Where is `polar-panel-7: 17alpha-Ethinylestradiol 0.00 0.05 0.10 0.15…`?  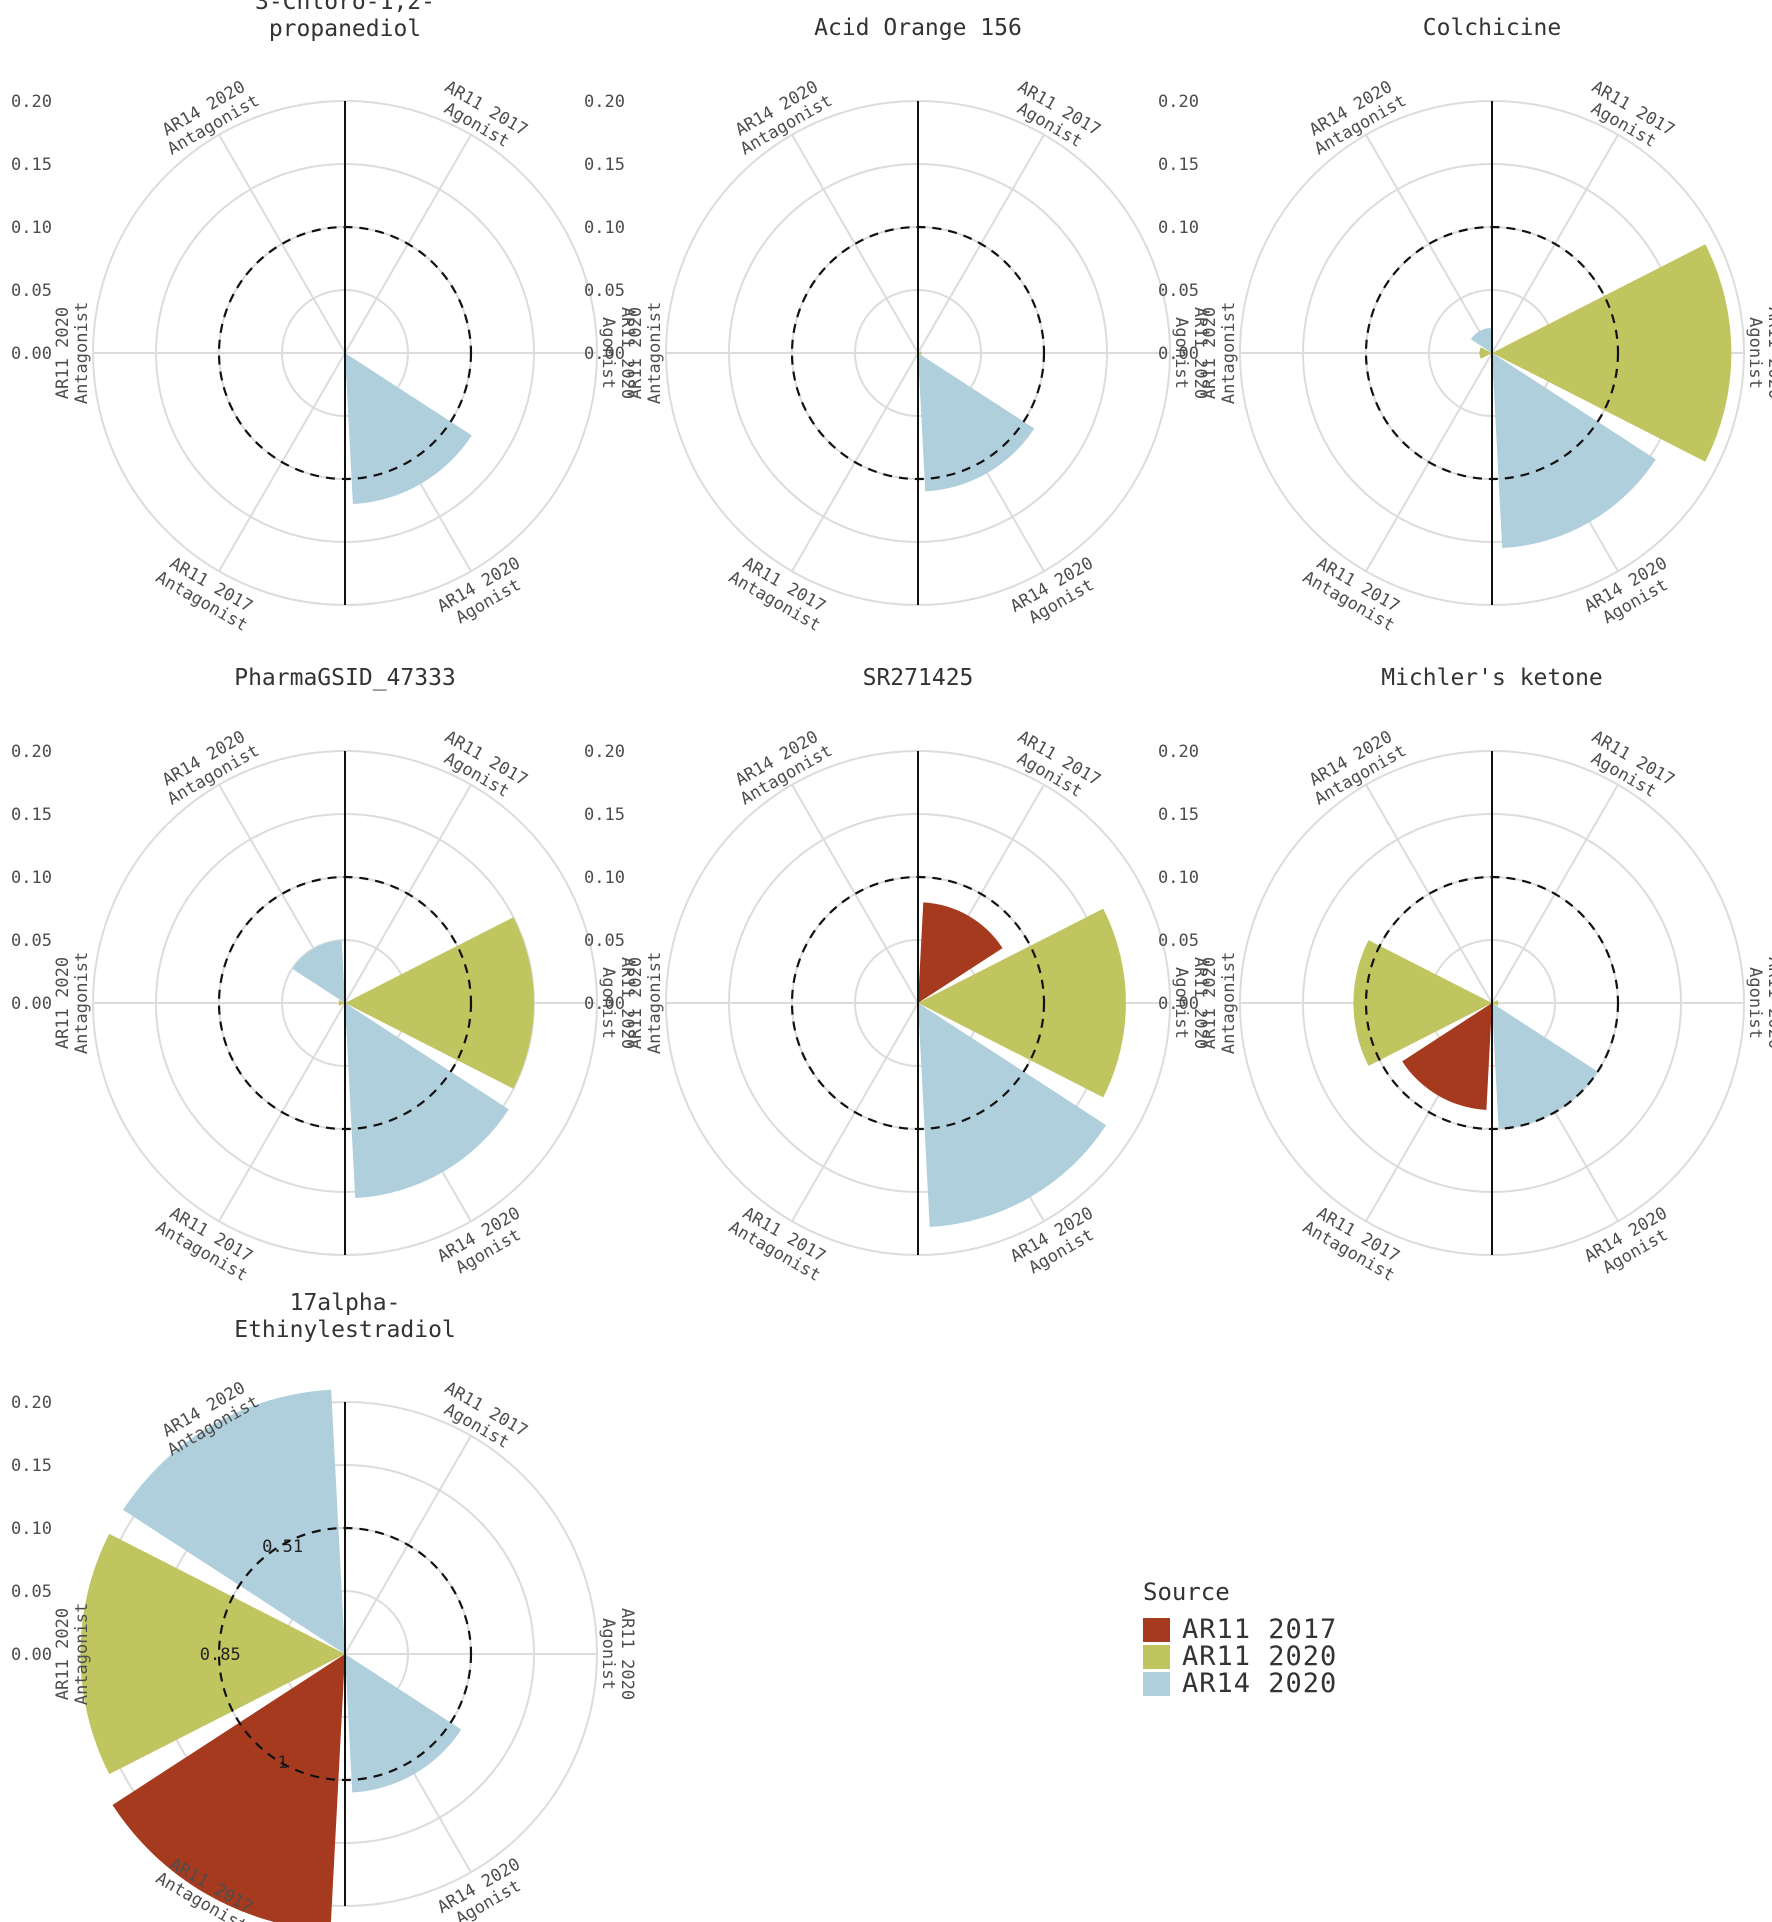
polar-panel-7: 17alpha-Ethinylestradiol 0.00 0.05 0.10 0.15… is located at coordinates (324, 1606).